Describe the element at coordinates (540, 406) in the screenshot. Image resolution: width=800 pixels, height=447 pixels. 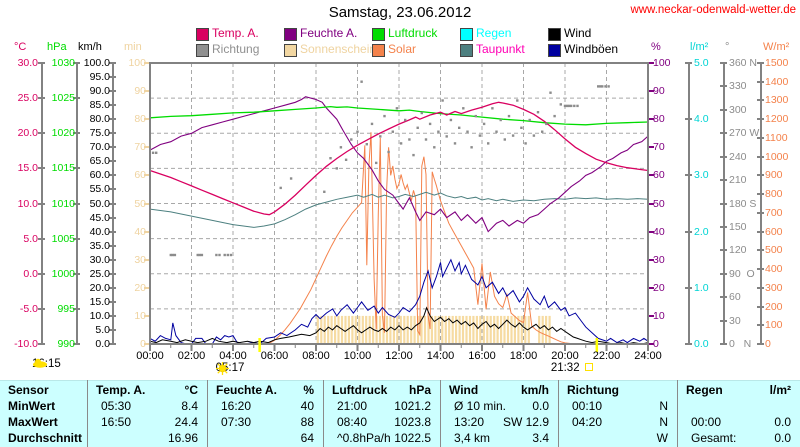
I see `table-cell-value: 0.0` at that location.